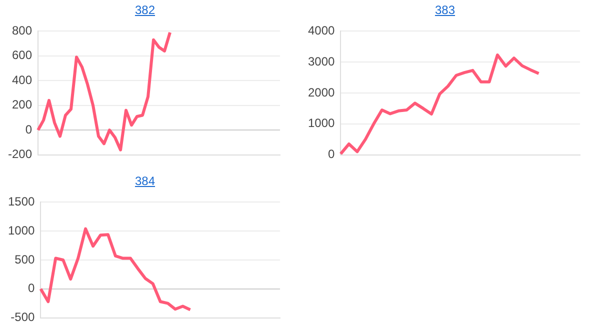 The width and height of the screenshot is (600, 333). Describe the element at coordinates (145, 181) in the screenshot. I see `chart-title: 384` at that location.